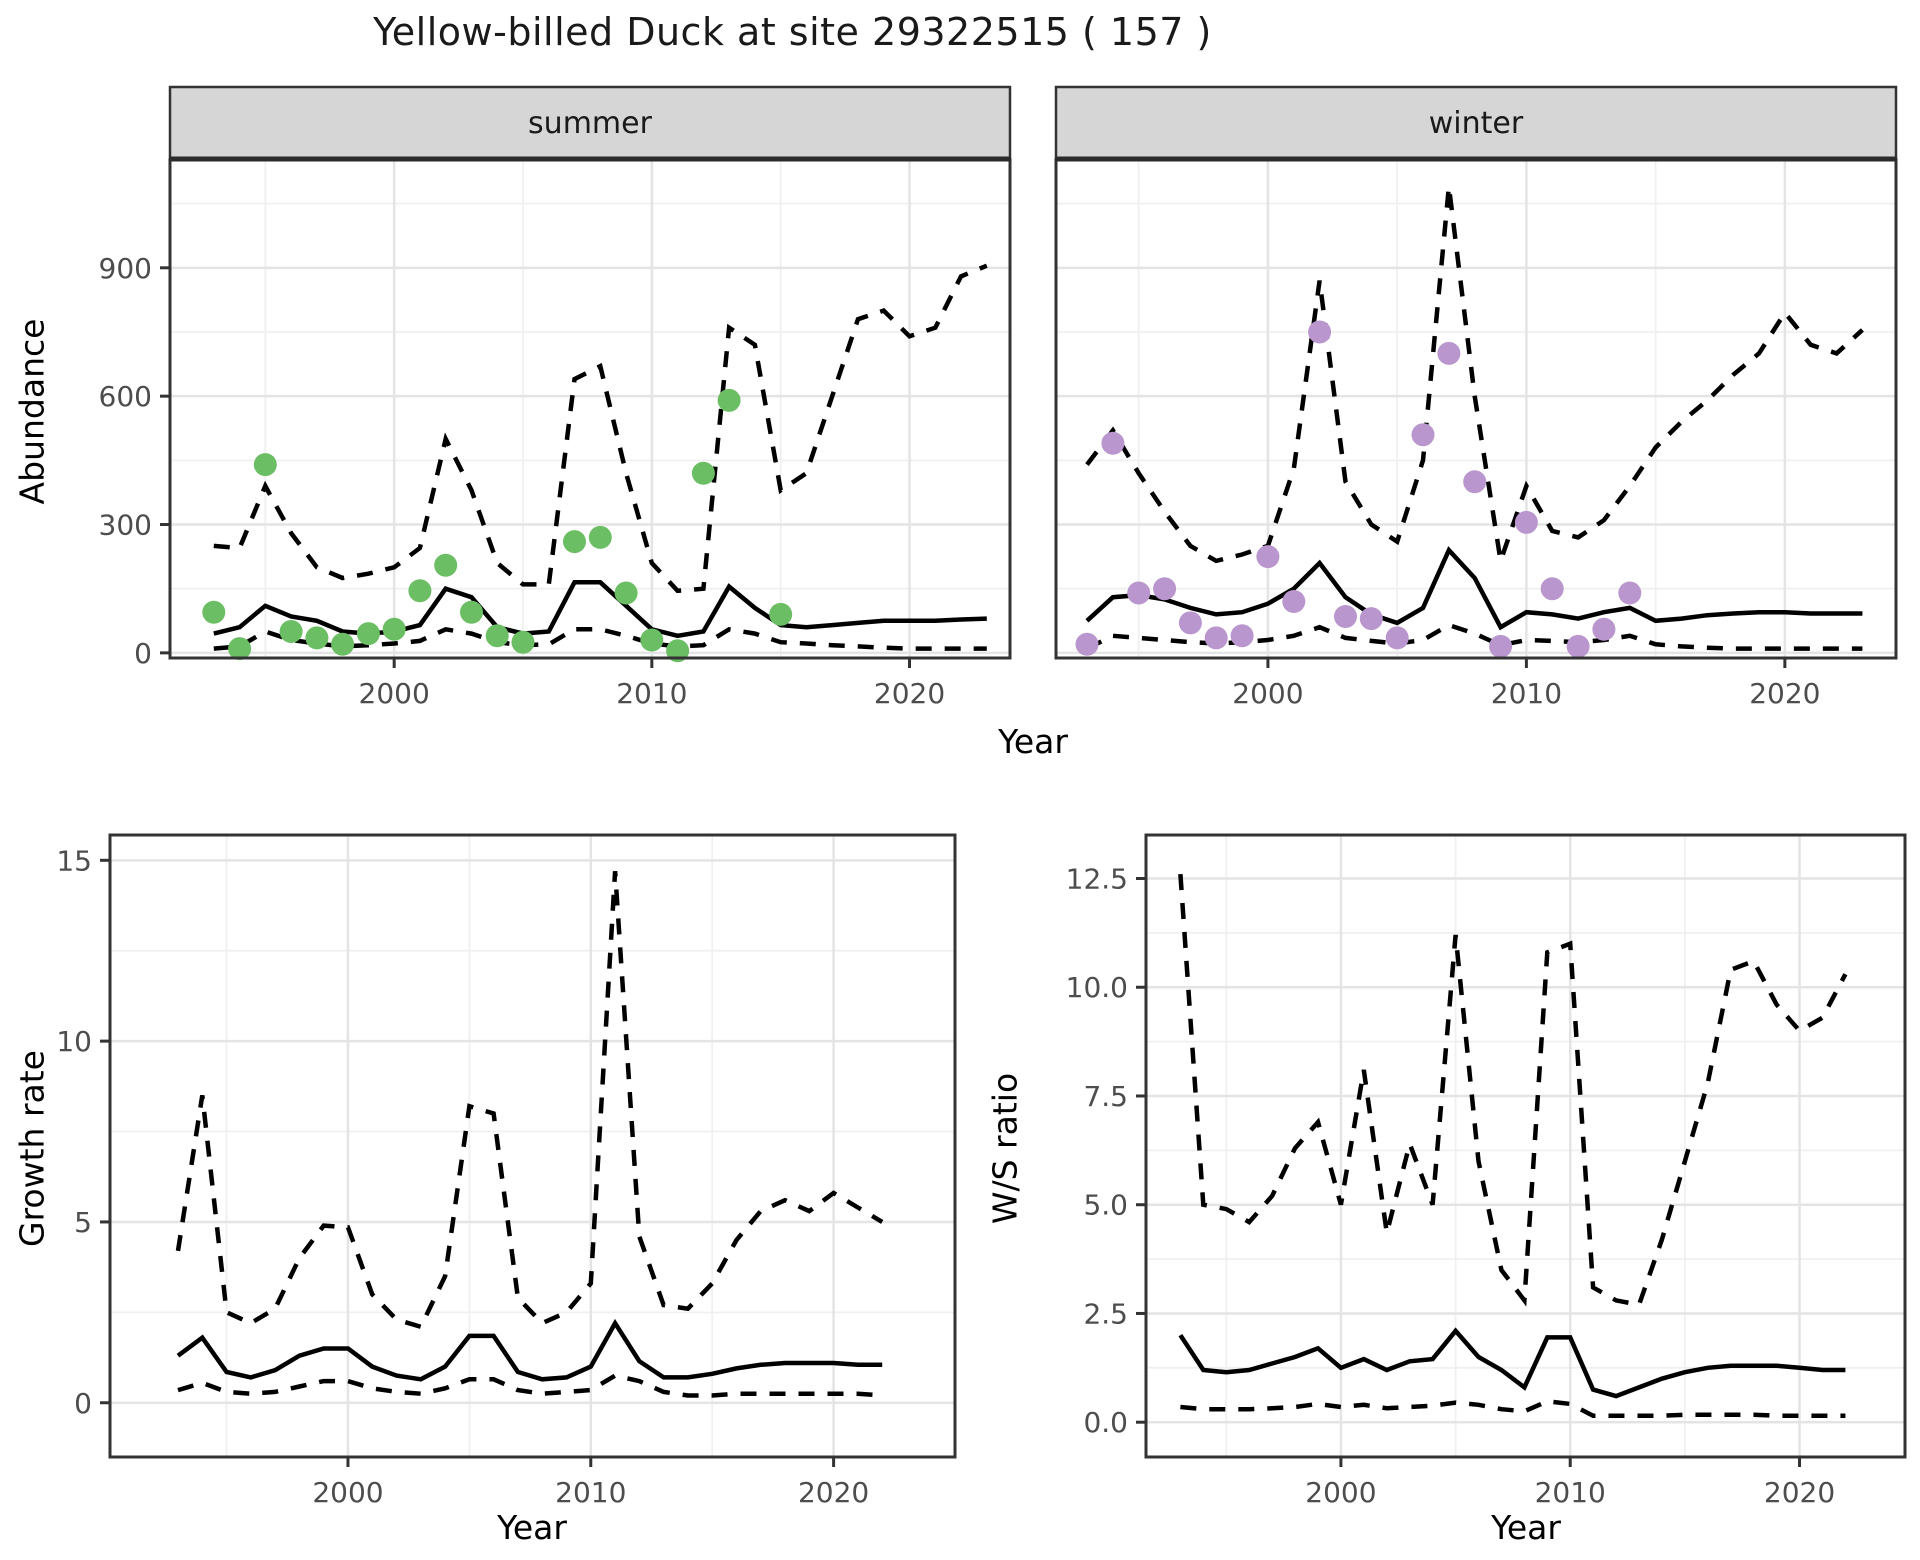 The image size is (1920, 1560). Describe the element at coordinates (125, 396) in the screenshot. I see `y-tick-label: 600` at that location.